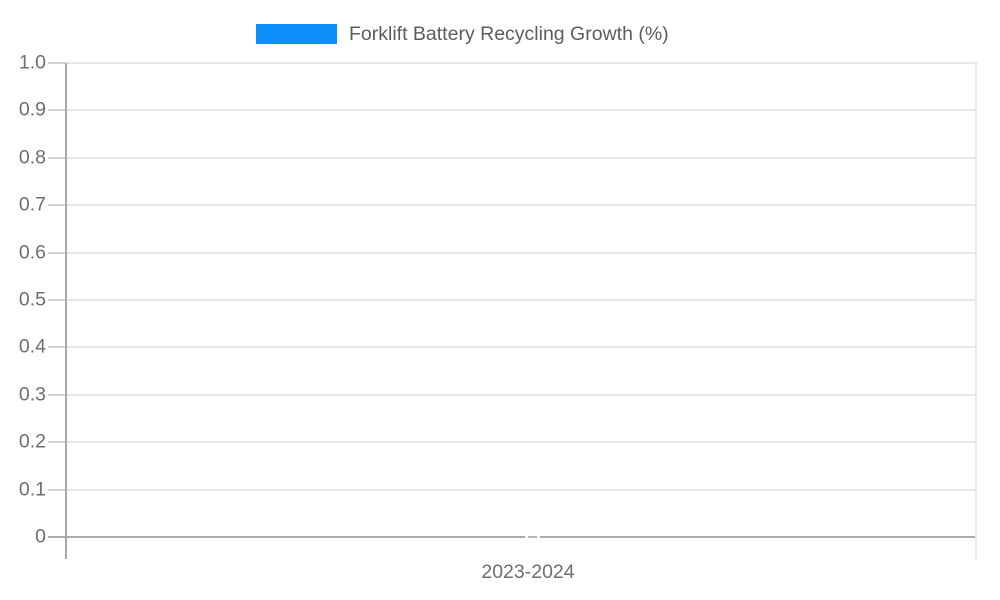 This screenshot has width=1000, height=600. What do you see at coordinates (66, 311) in the screenshot?
I see `y-axis-line` at bounding box center [66, 311].